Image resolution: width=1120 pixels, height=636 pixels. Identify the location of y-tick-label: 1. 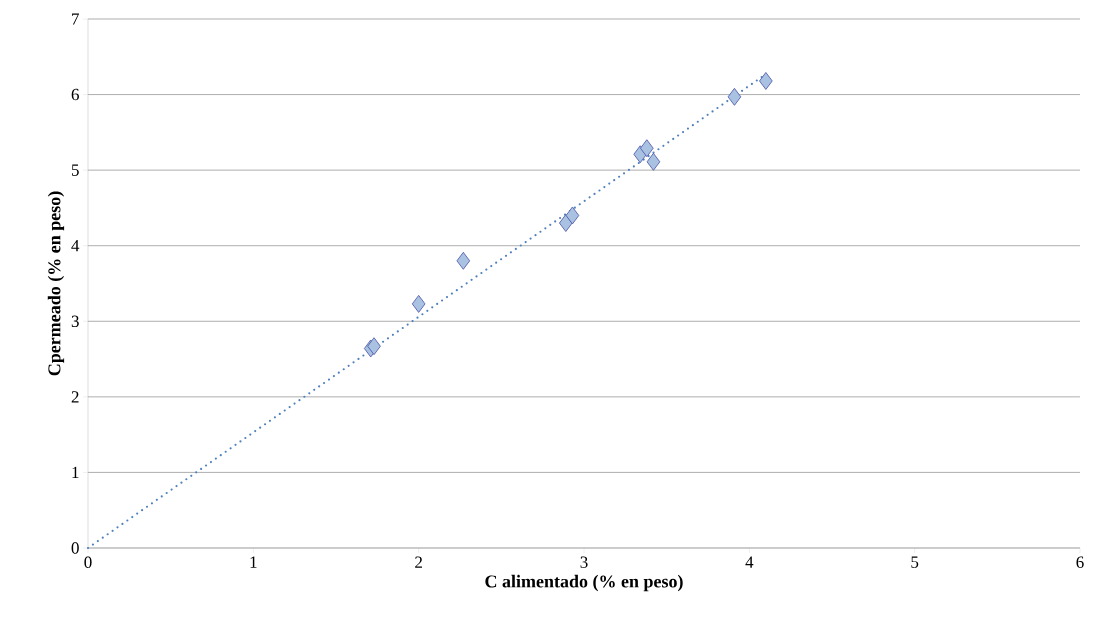
(75, 472).